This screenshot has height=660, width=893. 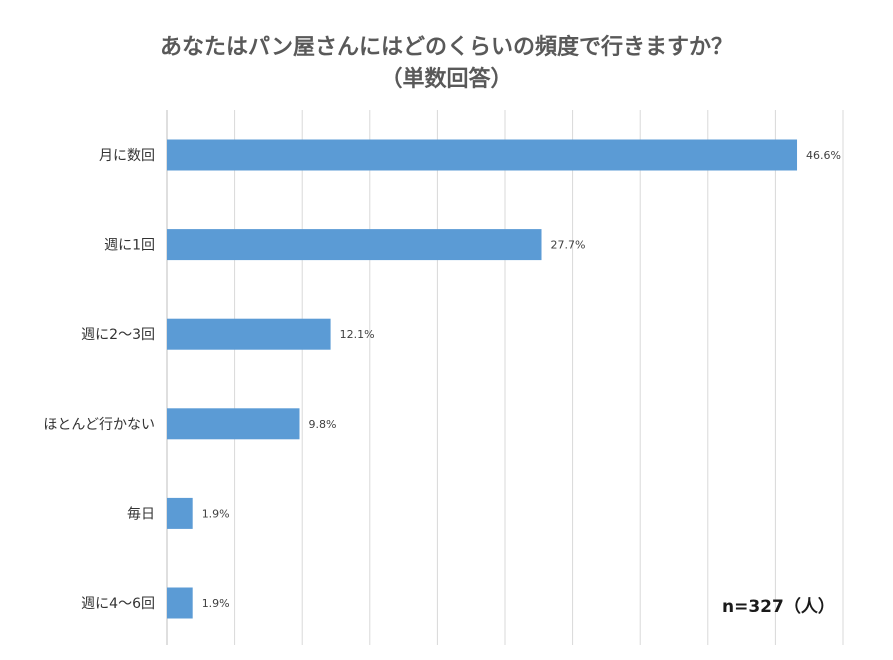 I want to click on category-label-3: ほとんど行かない, so click(x=99, y=425).